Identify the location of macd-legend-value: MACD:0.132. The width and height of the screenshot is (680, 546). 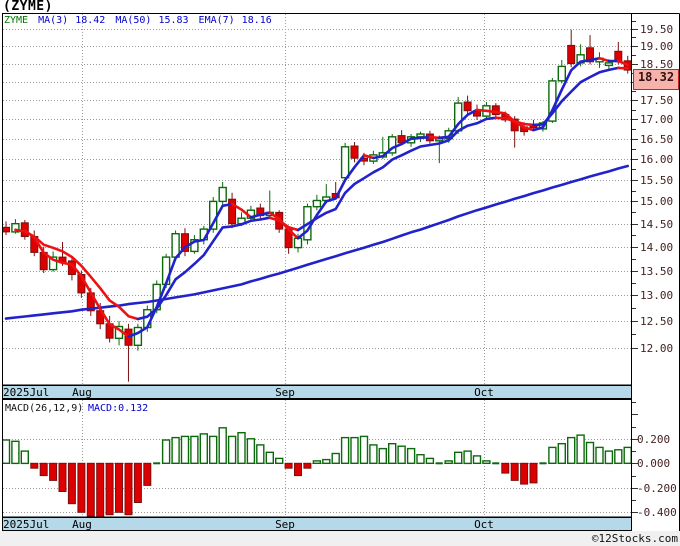
(118, 408).